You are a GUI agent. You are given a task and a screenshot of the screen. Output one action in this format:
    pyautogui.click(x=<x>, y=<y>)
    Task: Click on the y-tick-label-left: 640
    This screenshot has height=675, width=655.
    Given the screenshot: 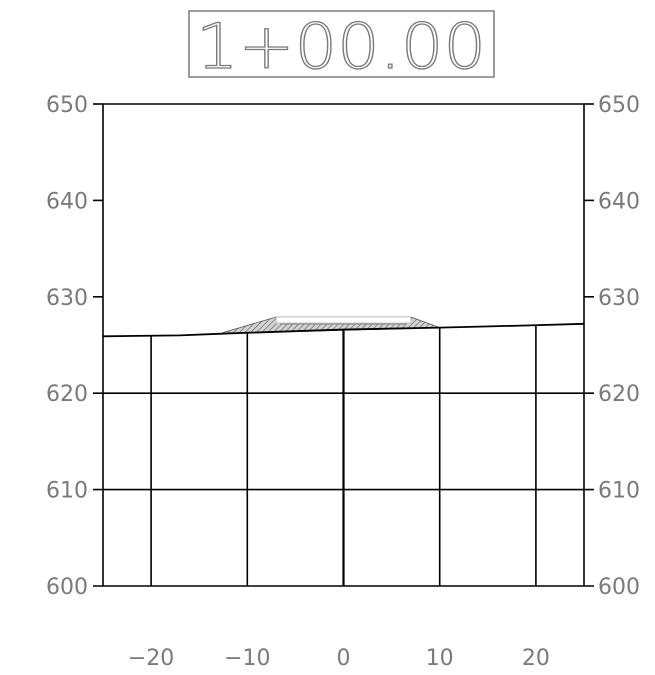 What is the action you would take?
    pyautogui.click(x=67, y=201)
    